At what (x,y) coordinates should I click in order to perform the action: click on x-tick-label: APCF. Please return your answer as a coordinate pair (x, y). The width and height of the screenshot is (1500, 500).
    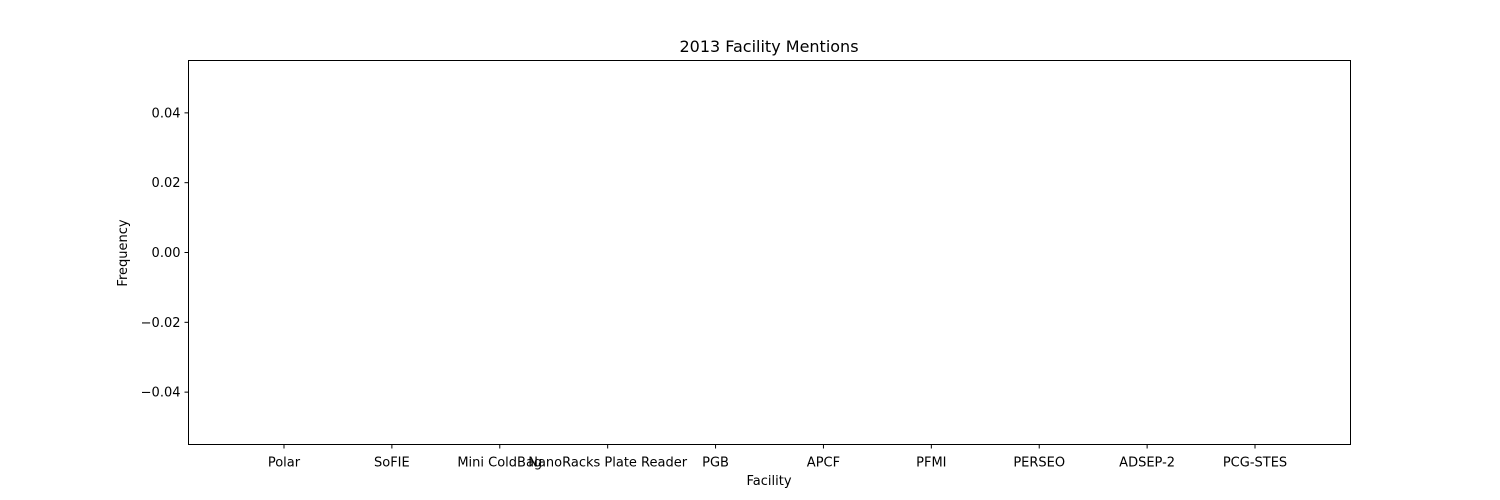
    Looking at the image, I should click on (823, 463).